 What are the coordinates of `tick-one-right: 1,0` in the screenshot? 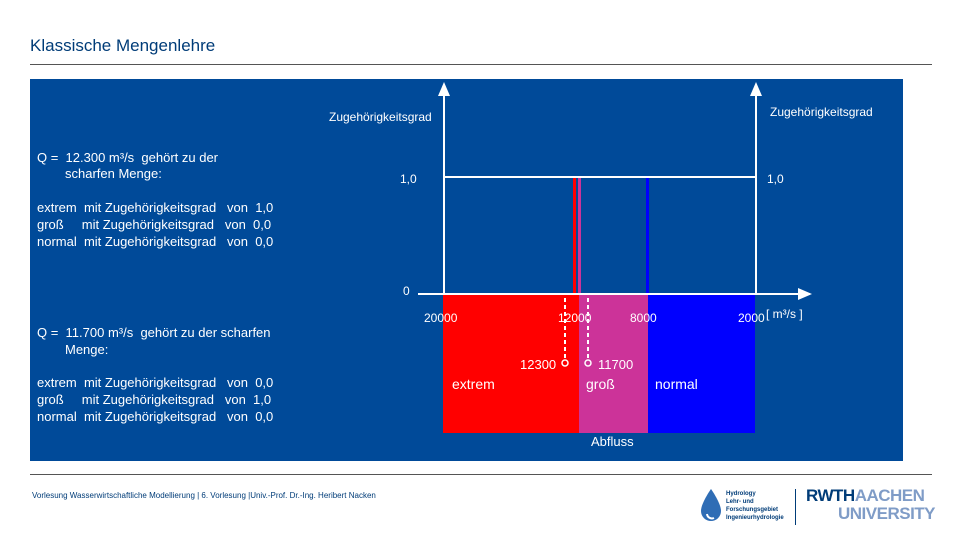 It's located at (775, 179).